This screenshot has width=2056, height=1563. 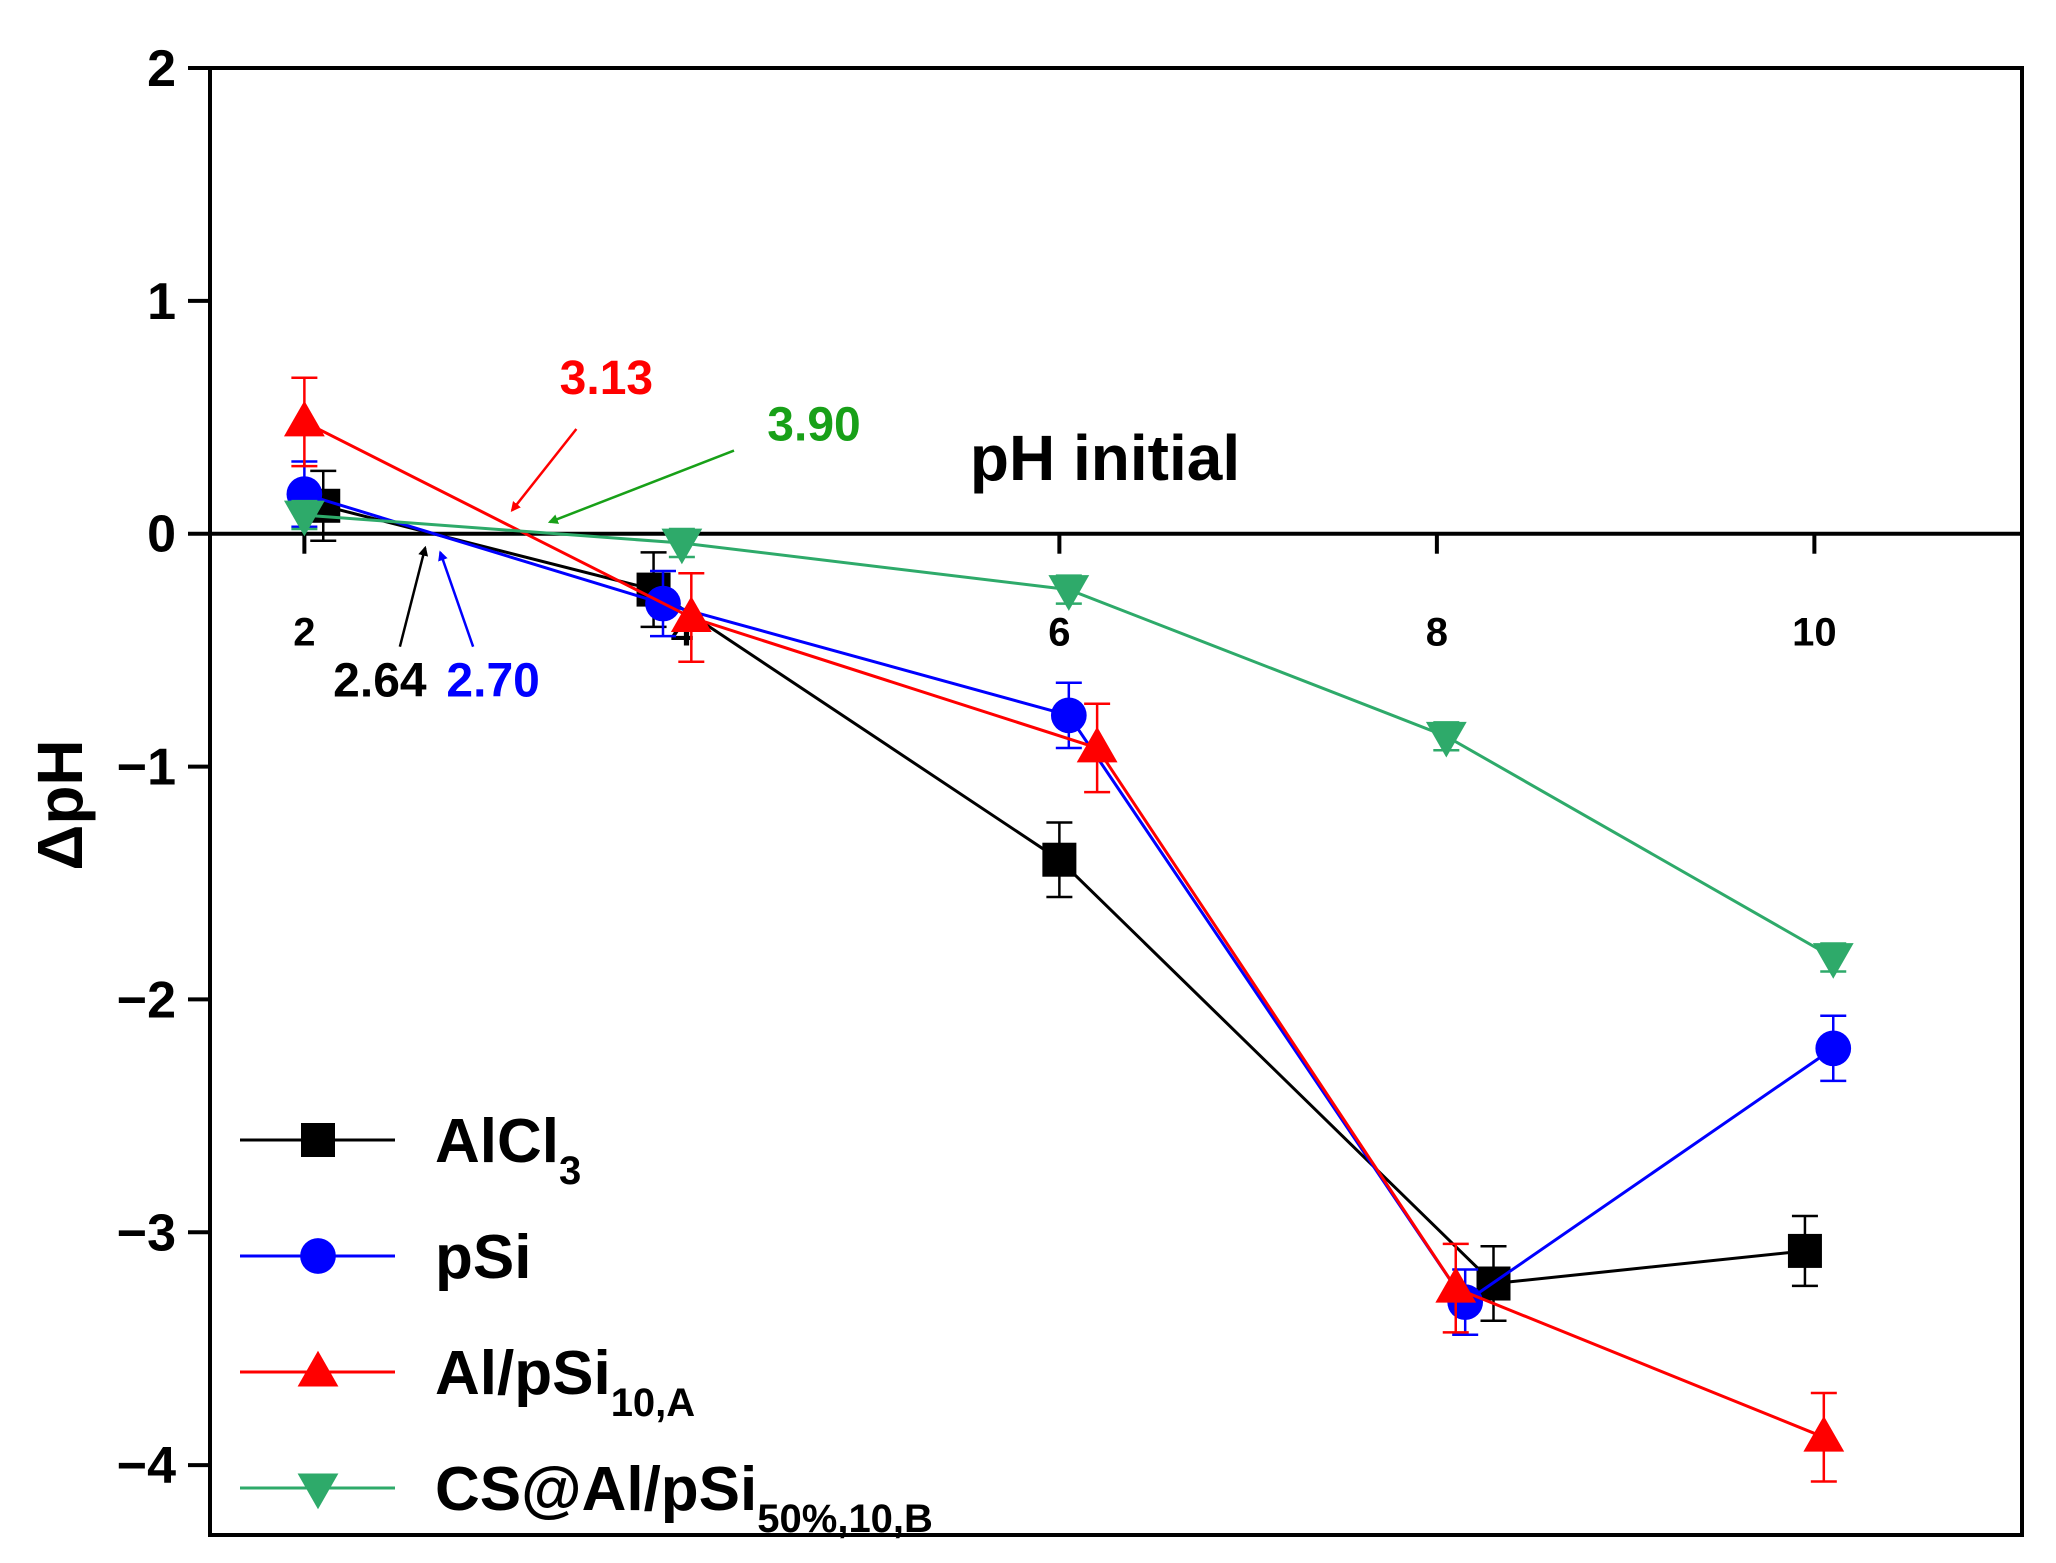 I want to click on y-tick-label: −2, so click(x=146, y=1000).